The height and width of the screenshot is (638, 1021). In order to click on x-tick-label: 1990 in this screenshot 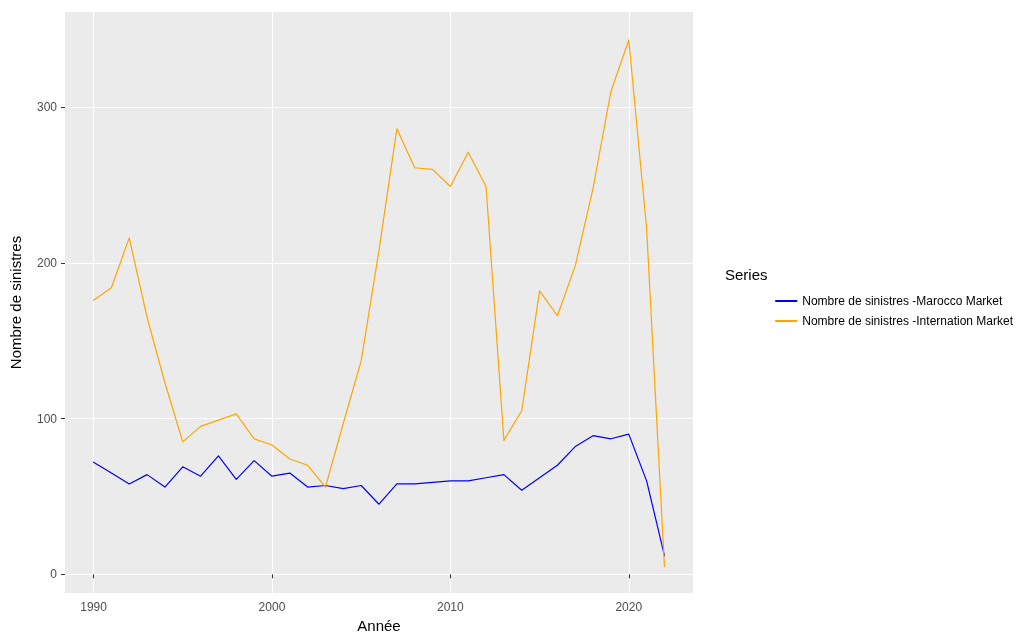, I will do `click(94, 607)`.